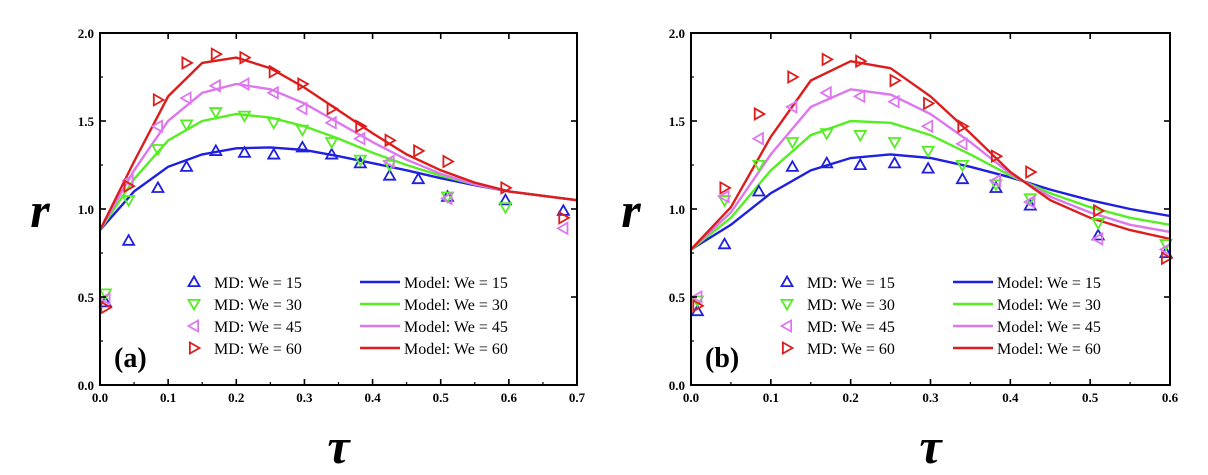  Describe the element at coordinates (631, 210) in the screenshot. I see `y-axis-label: r` at that location.